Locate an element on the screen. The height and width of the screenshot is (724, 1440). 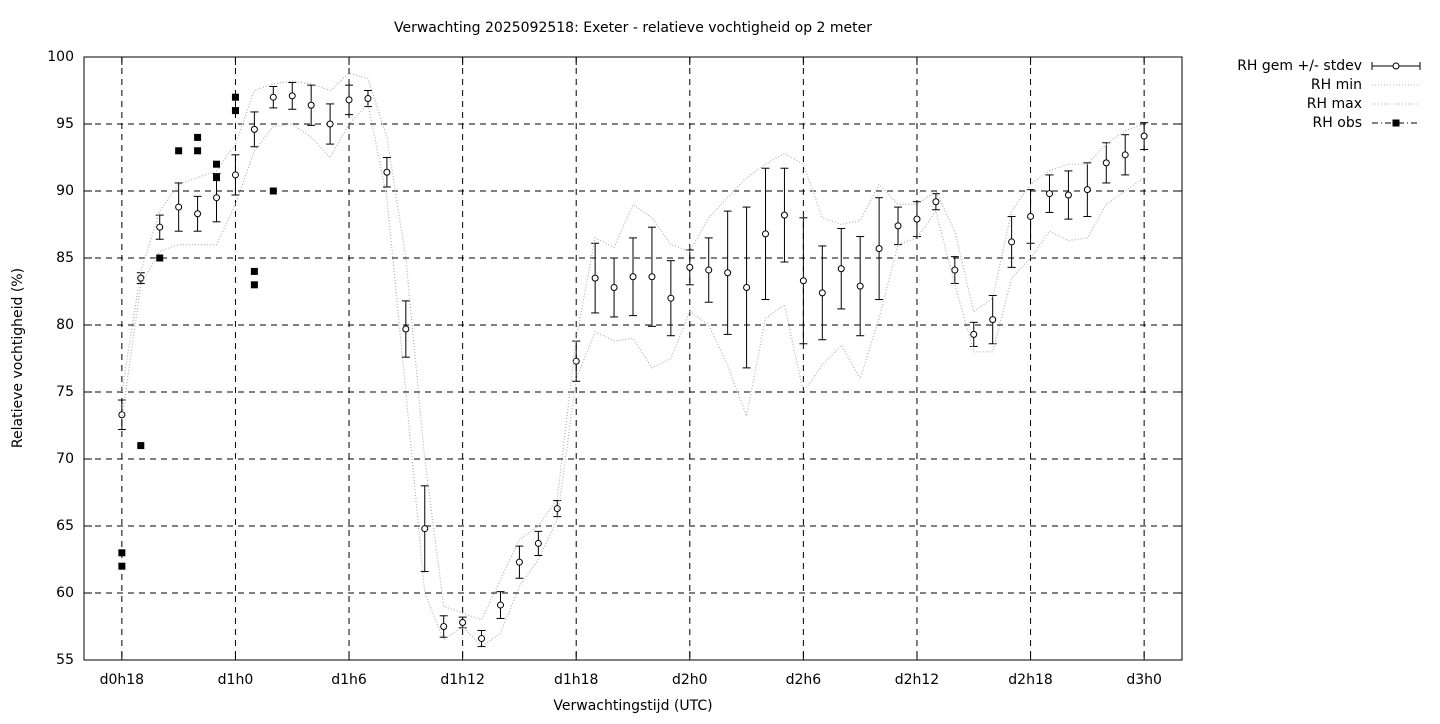
legend-label: RH gem +/- stdev is located at coordinates (1299, 66).